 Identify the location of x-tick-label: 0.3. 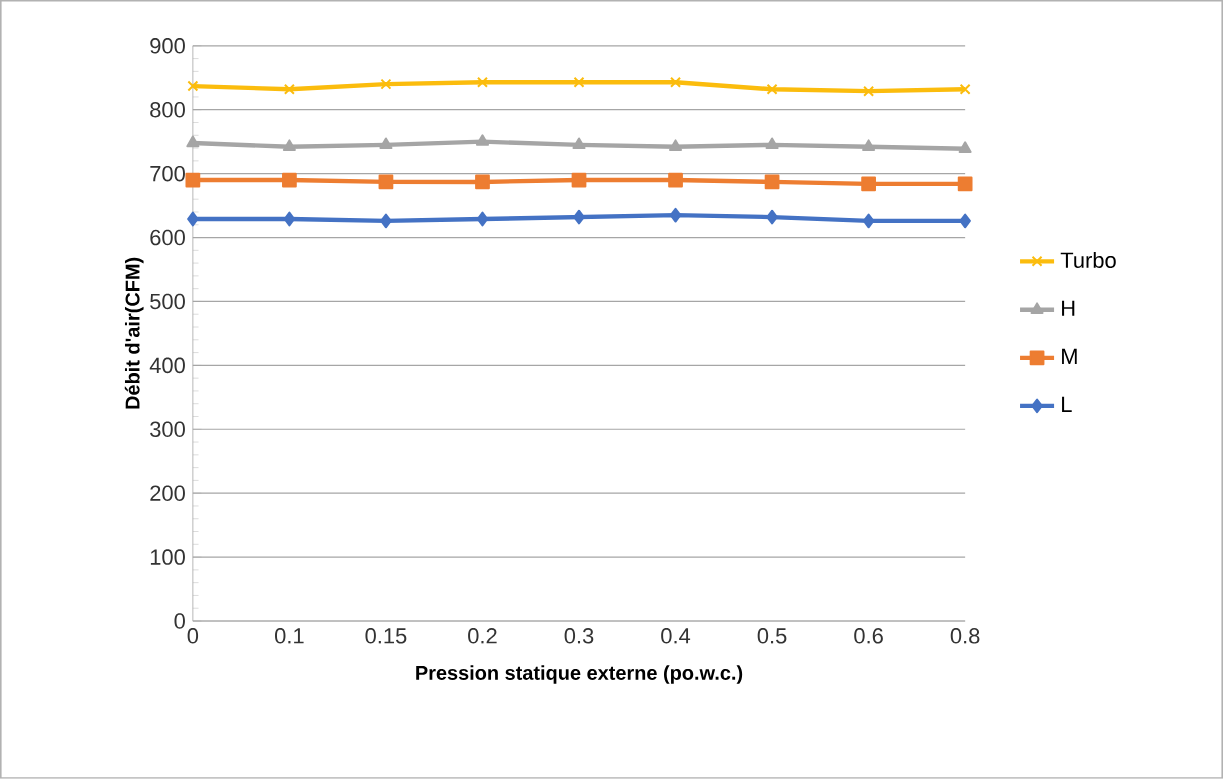
(579, 636).